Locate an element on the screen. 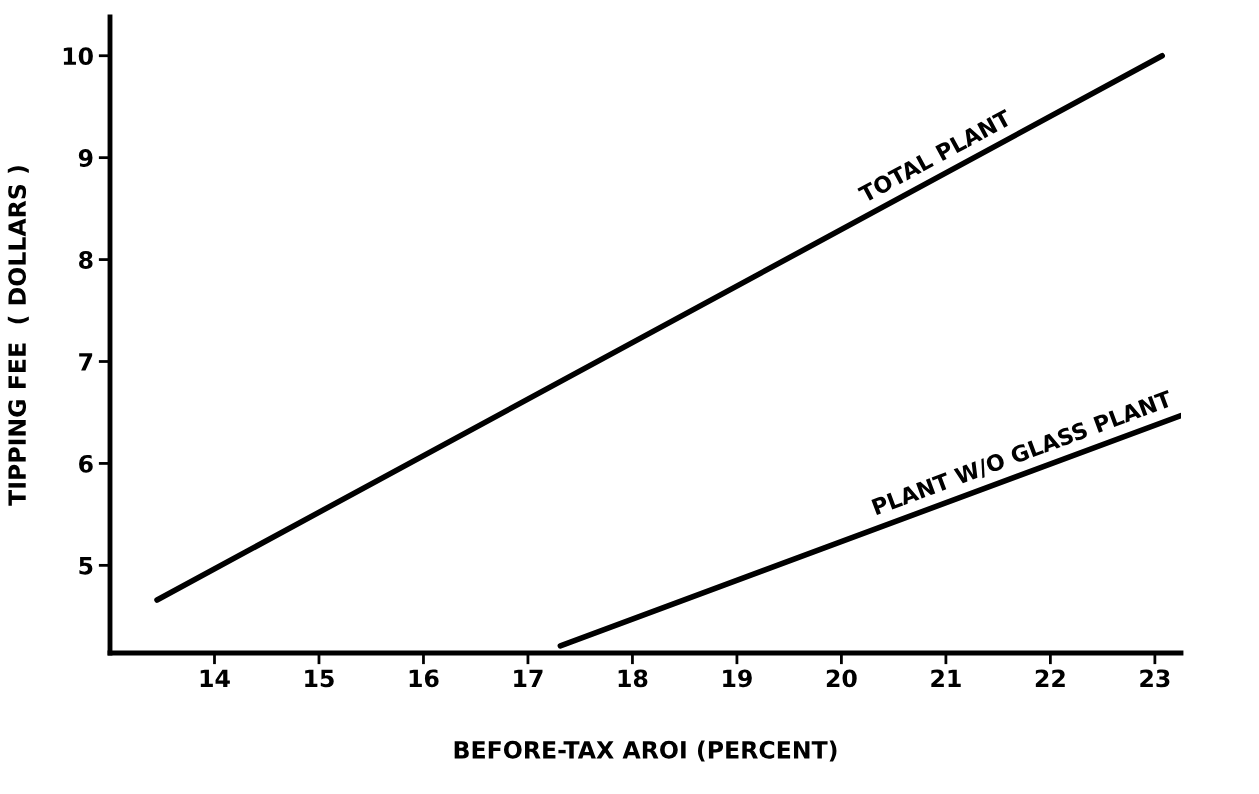 The image size is (1259, 794). x-tick-label: 17 is located at coordinates (528, 678).